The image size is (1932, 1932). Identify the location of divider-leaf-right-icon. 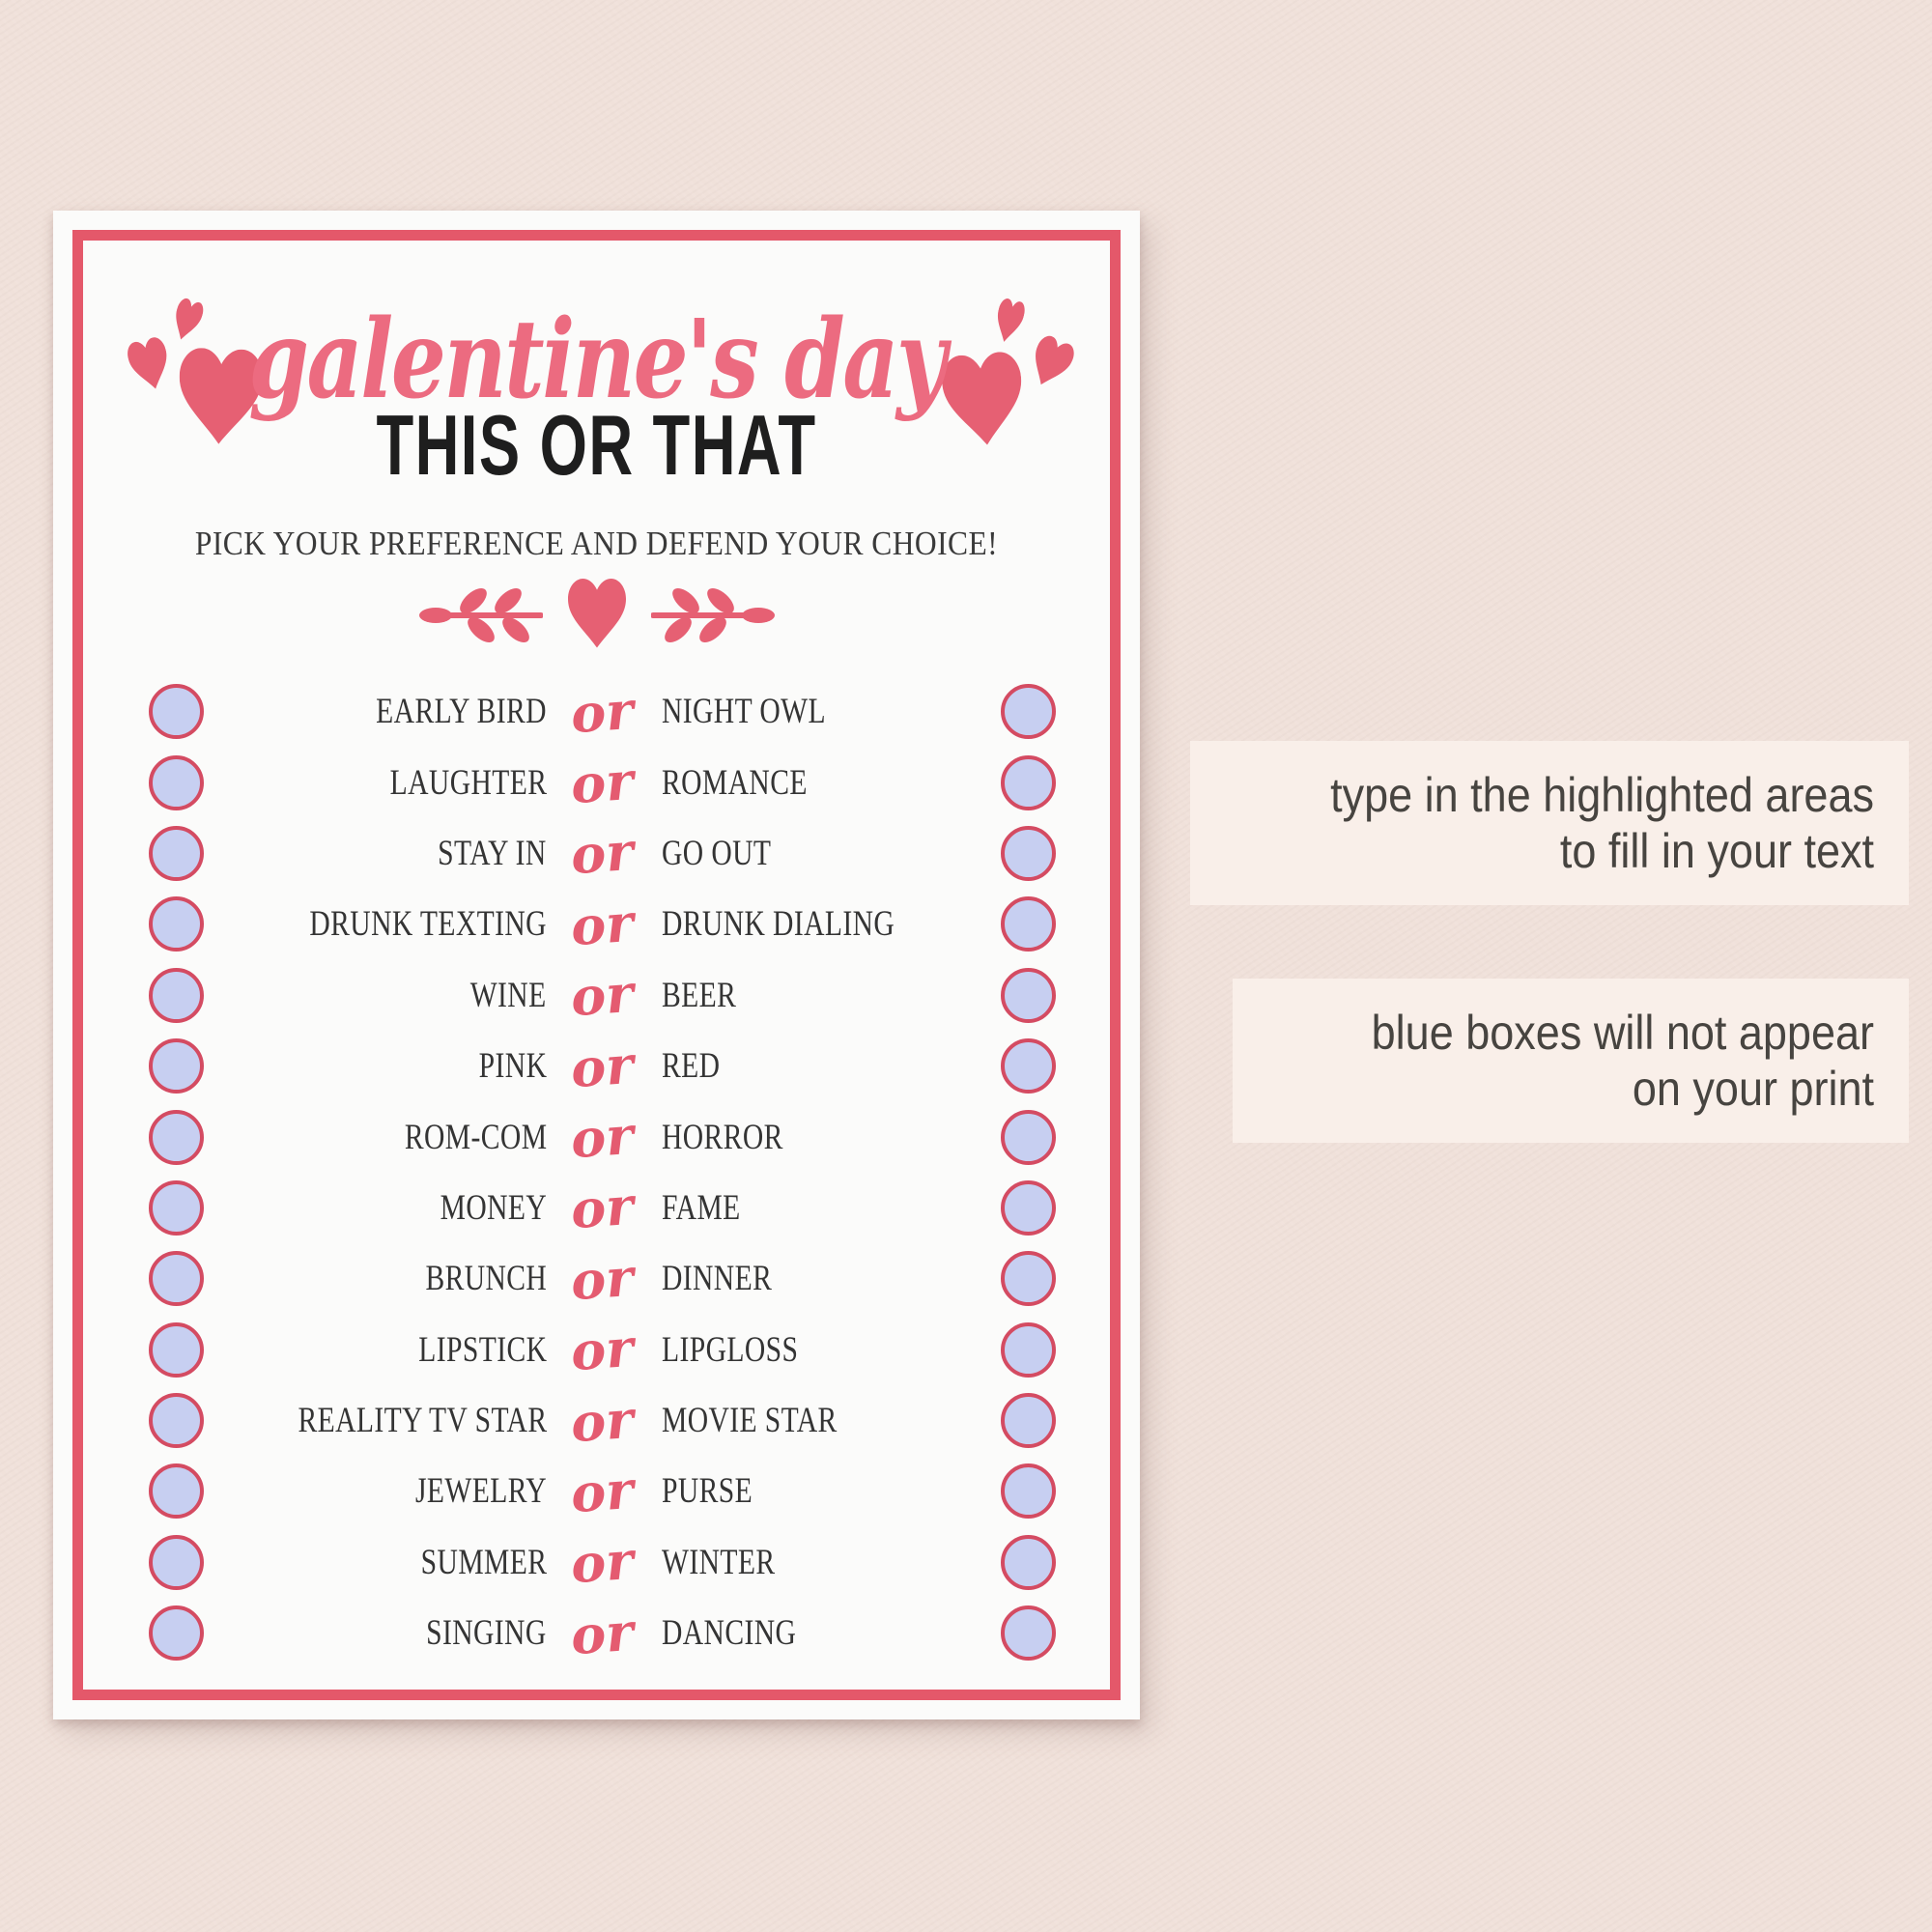
(712, 614).